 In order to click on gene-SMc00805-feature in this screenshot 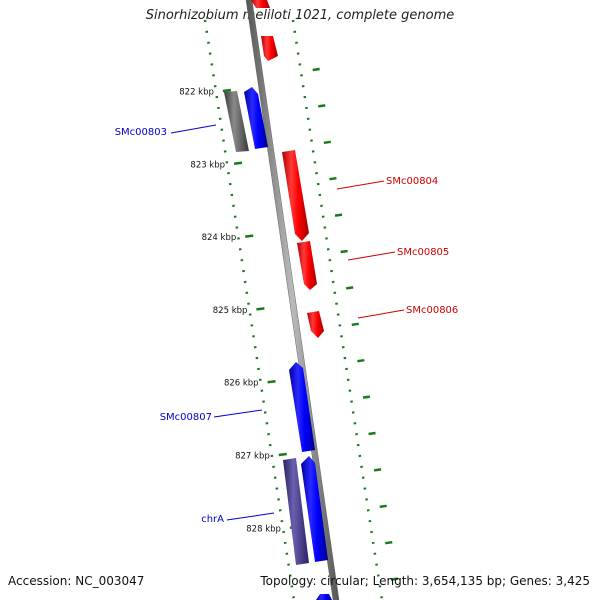, I will do `click(307, 265)`.